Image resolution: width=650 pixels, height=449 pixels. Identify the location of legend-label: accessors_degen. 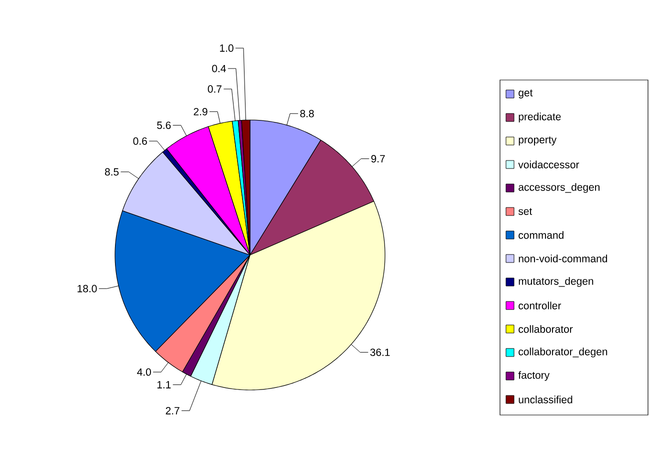
(559, 188).